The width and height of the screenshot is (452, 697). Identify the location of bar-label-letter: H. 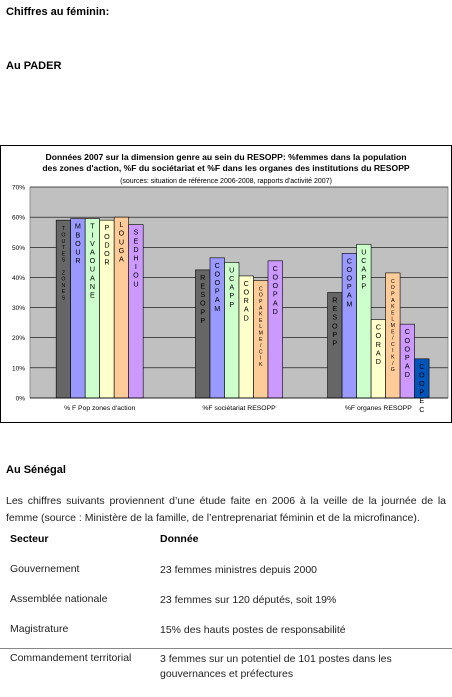
(135, 257).